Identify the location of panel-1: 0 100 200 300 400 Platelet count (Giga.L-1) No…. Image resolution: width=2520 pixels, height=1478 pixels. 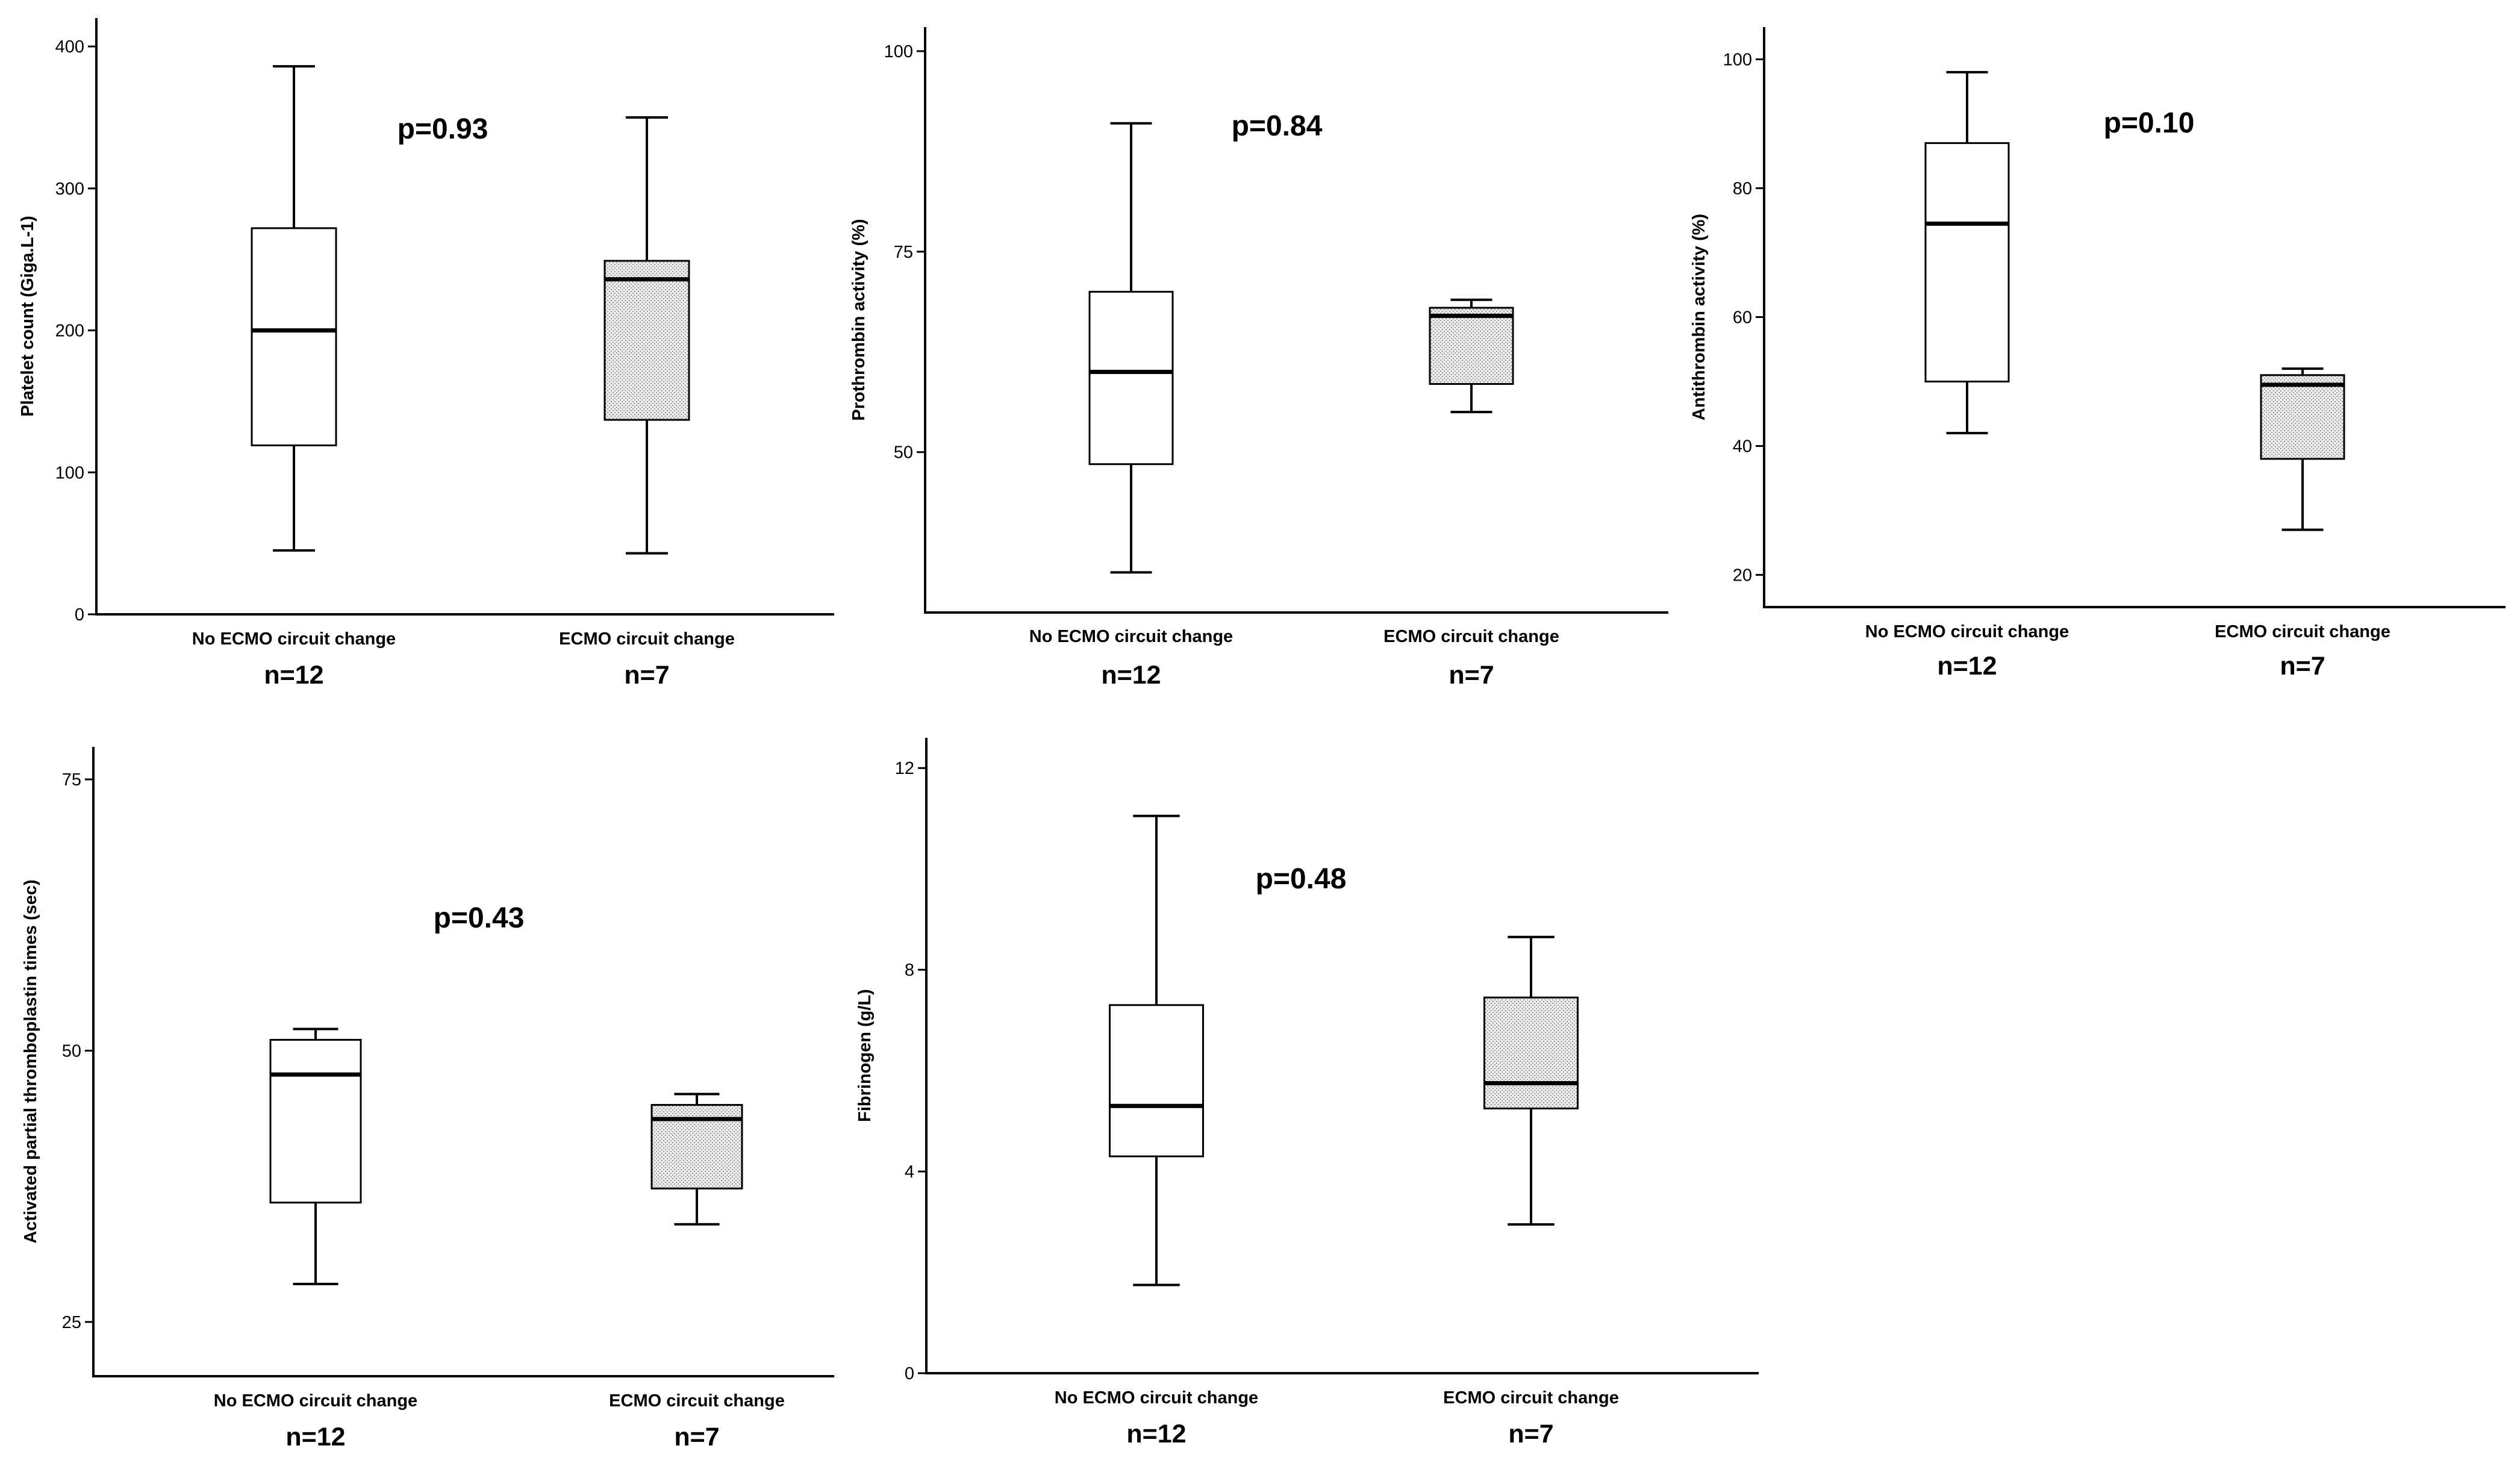
(426, 354).